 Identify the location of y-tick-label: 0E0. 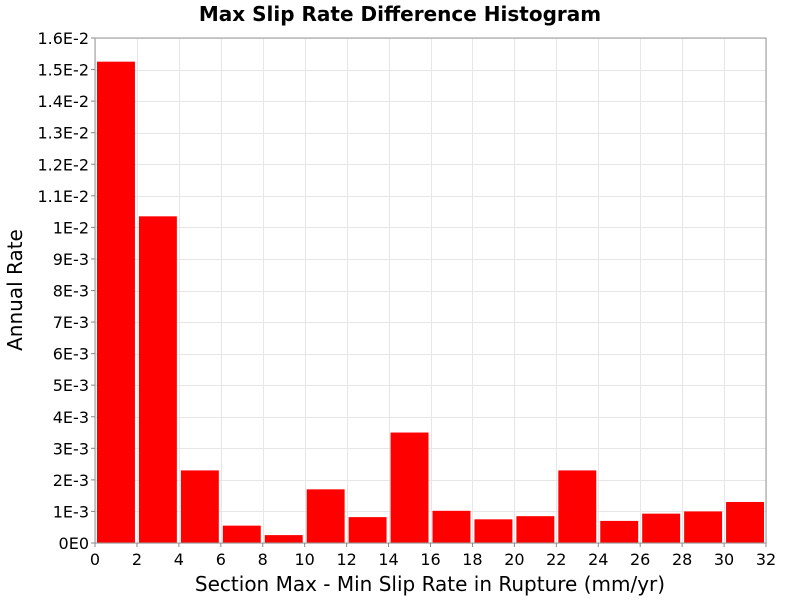
(74, 543).